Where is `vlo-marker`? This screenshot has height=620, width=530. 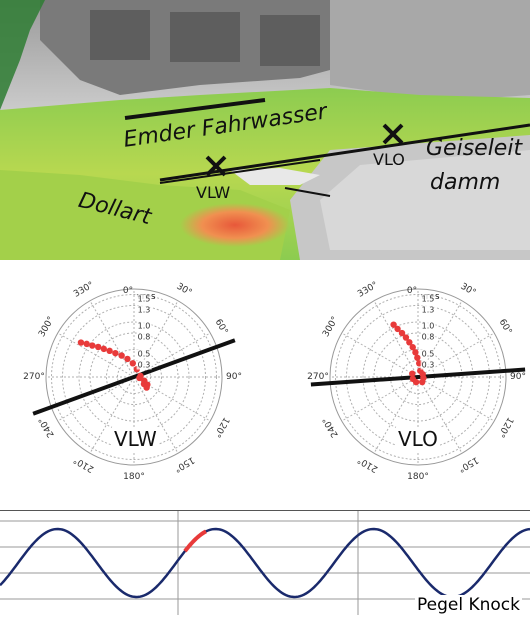
vlo-marker is located at coordinates (393, 134).